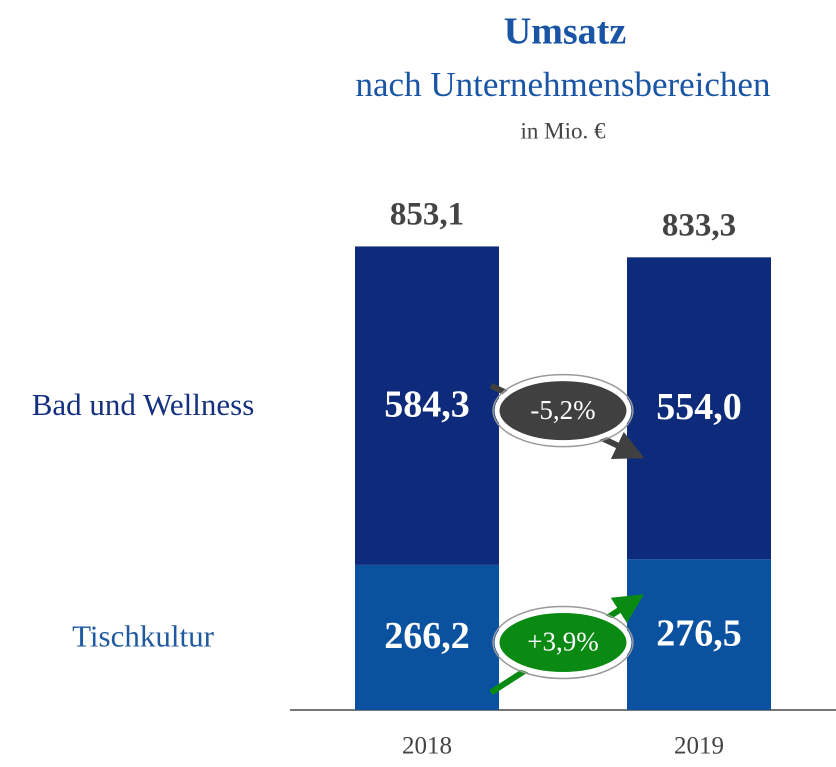  I want to click on value-label: 584,3, so click(427, 404).